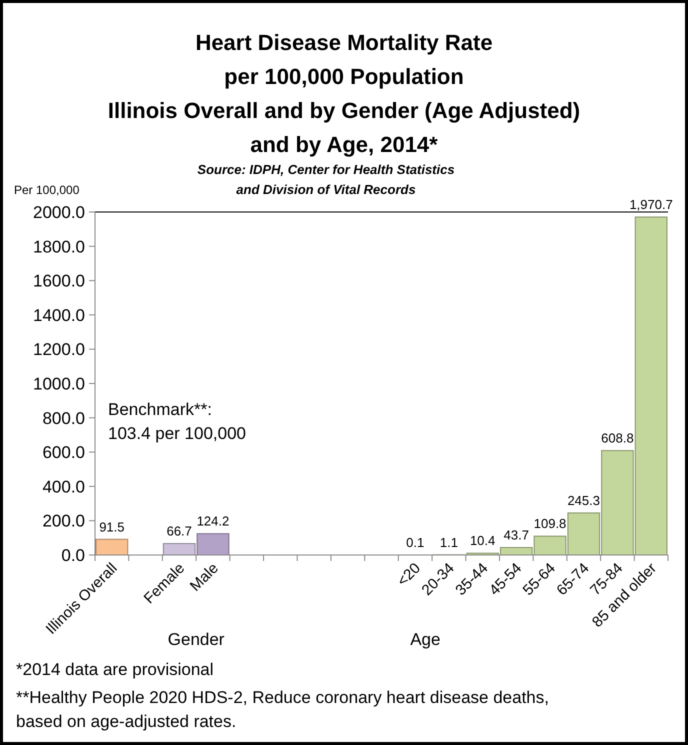 This screenshot has height=745, width=688. Describe the element at coordinates (550, 524) in the screenshot. I see `data-label: 109.8` at that location.